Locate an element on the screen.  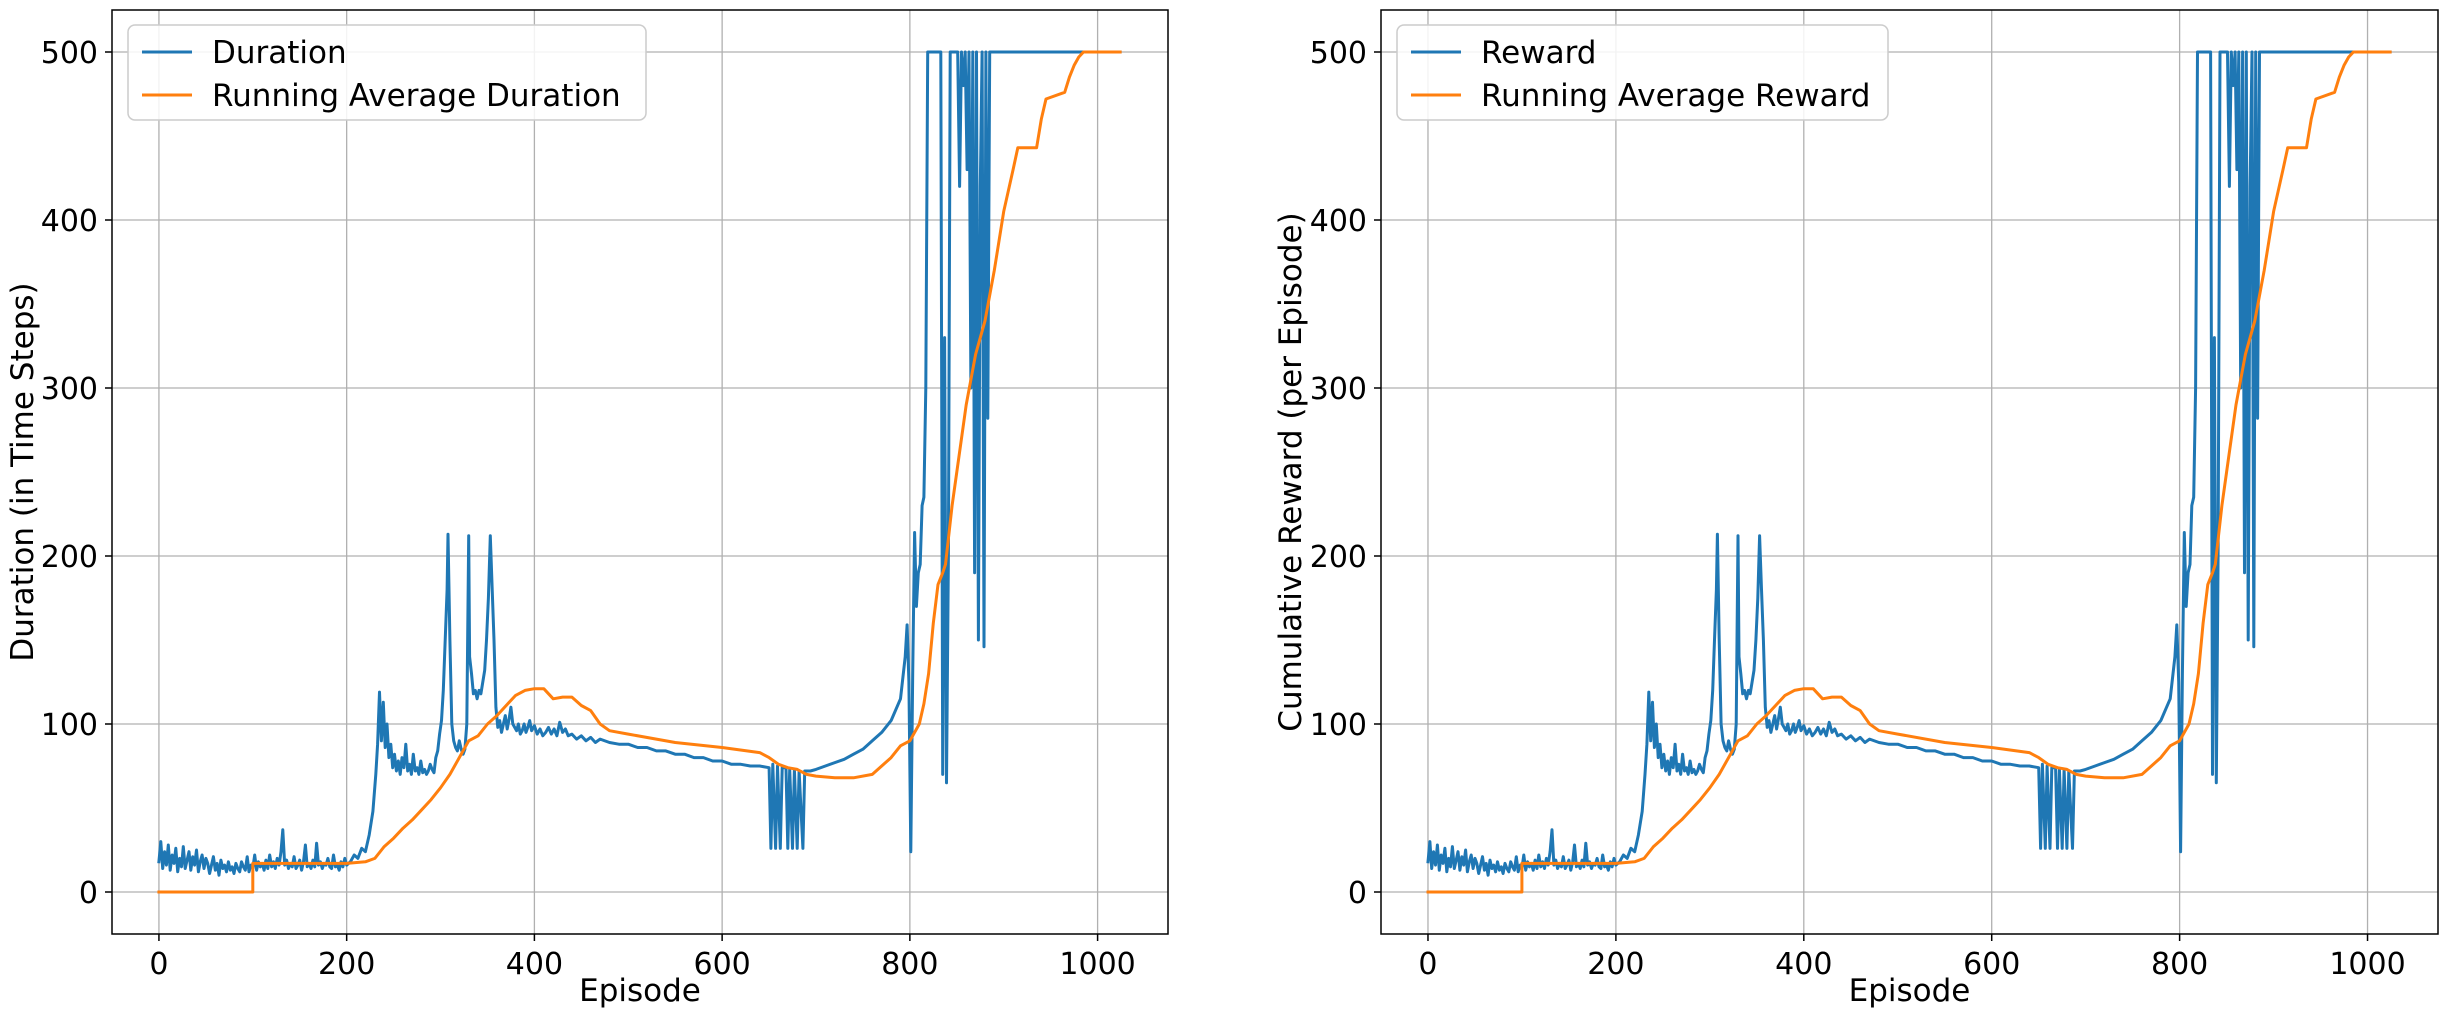
legend: Duration Running Average Duration is located at coordinates (387, 72).